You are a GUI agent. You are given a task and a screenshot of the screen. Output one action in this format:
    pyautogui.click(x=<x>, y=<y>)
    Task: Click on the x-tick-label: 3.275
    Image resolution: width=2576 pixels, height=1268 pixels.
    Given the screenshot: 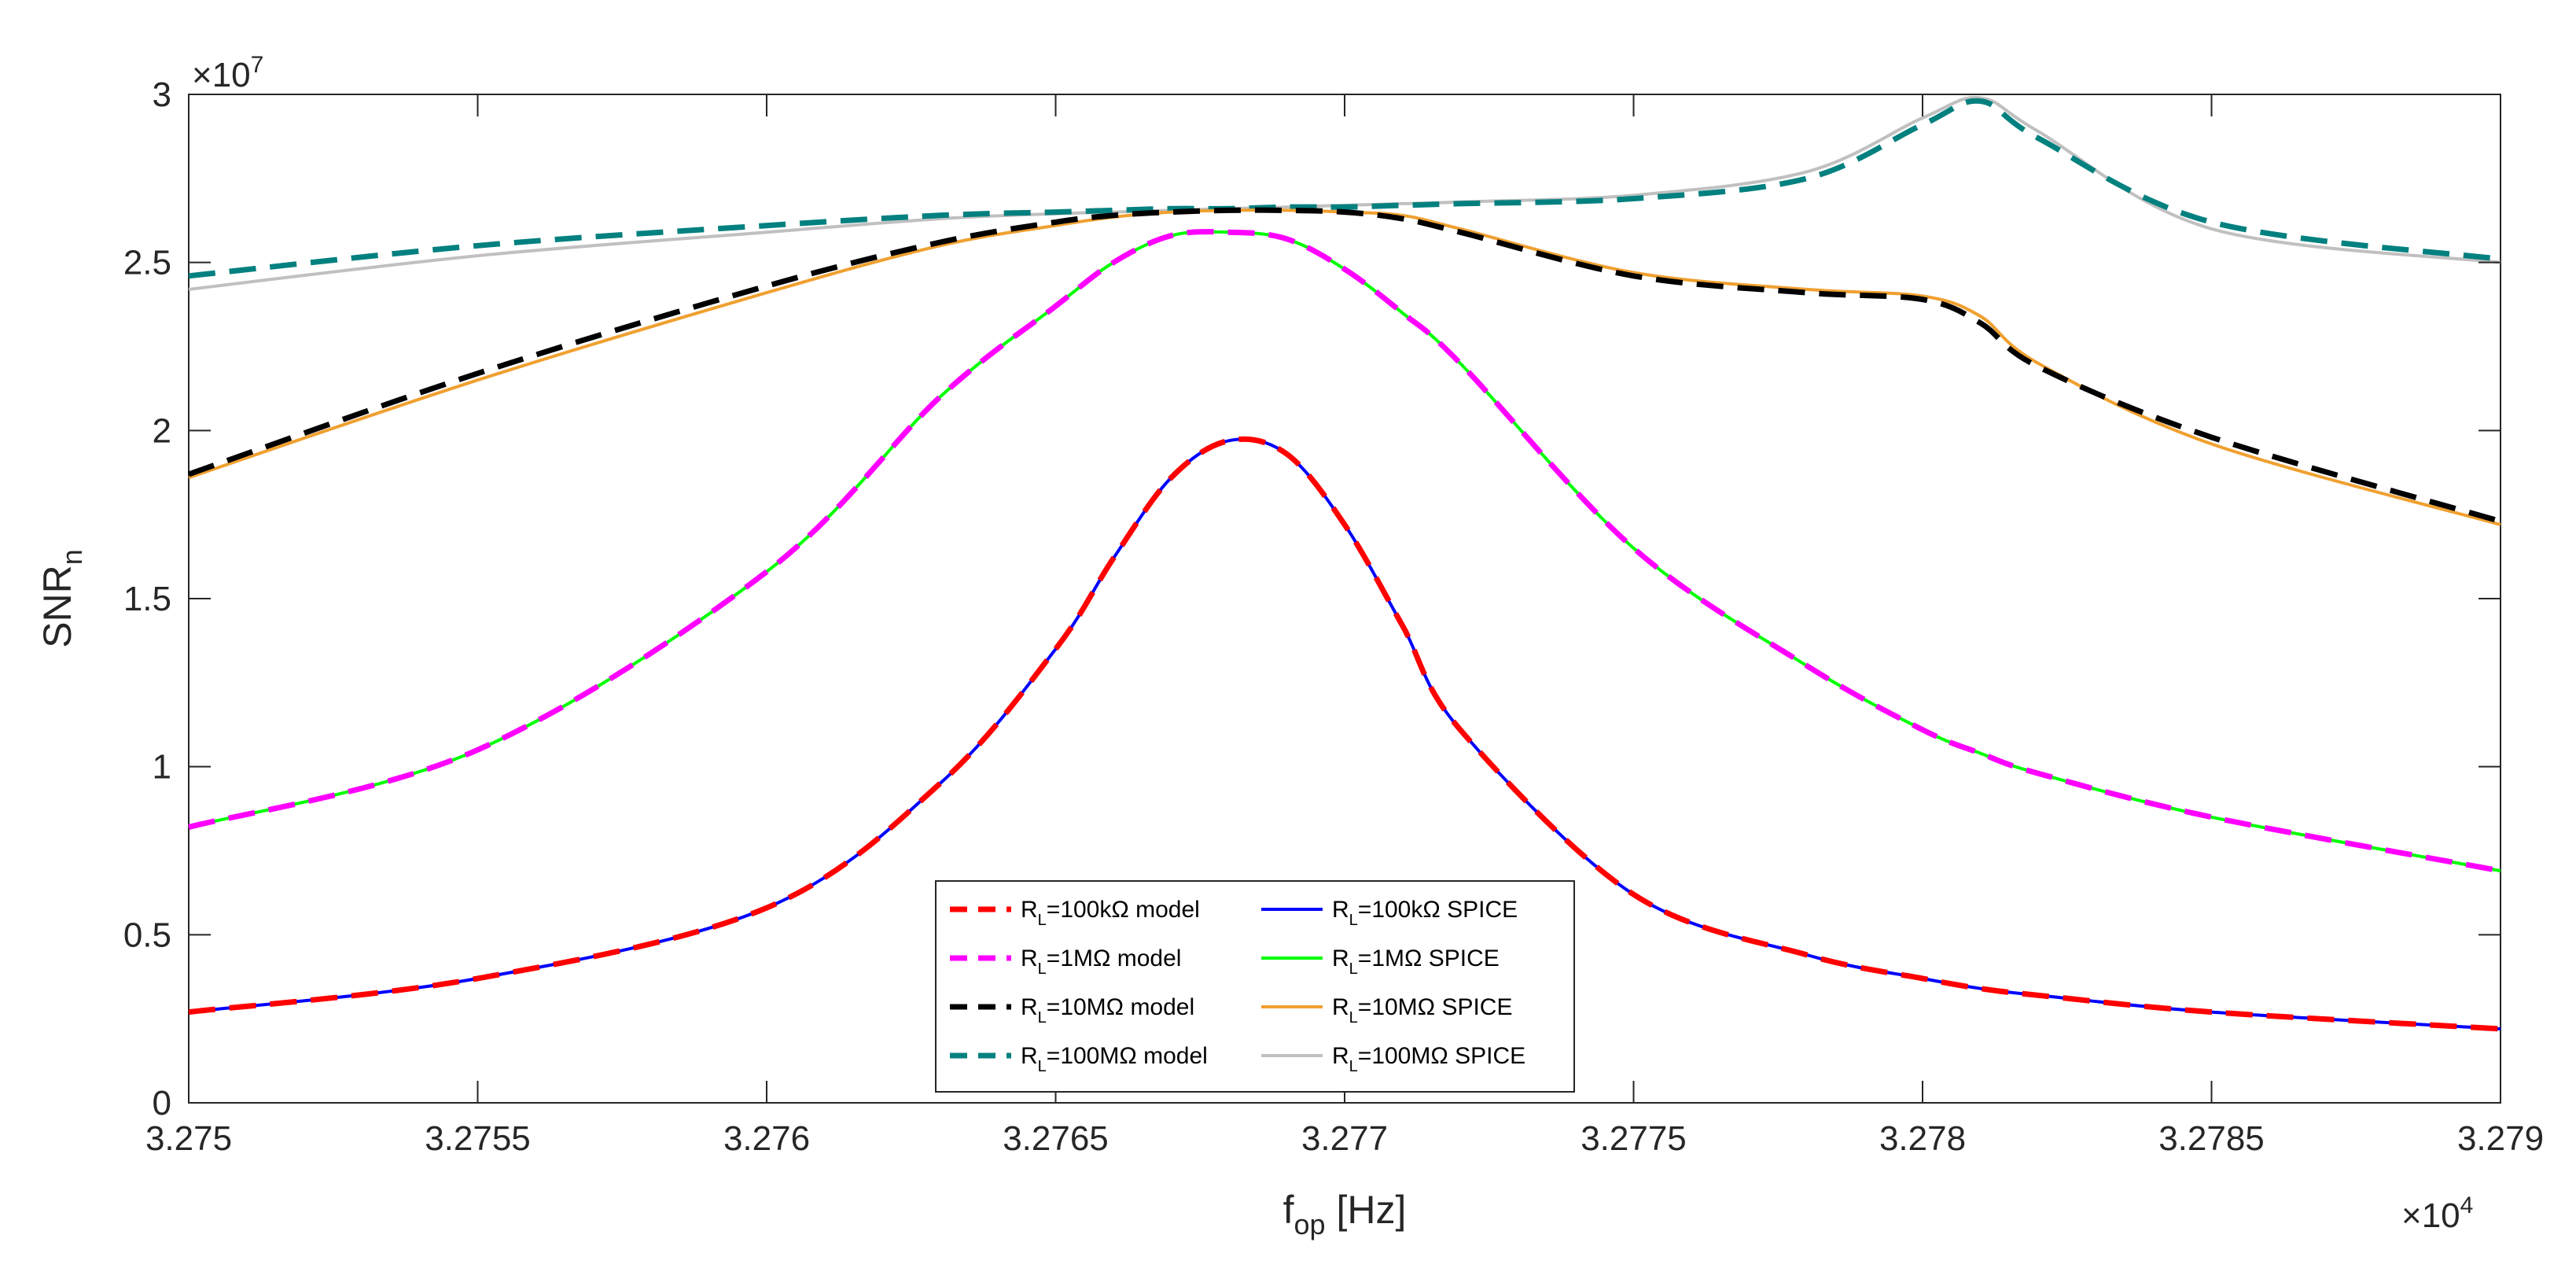 What is the action you would take?
    pyautogui.click(x=188, y=1139)
    